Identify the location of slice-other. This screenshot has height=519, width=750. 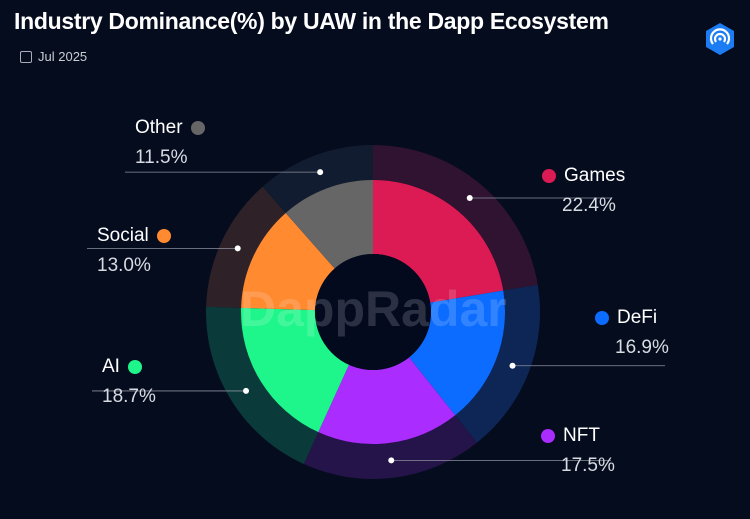
(329, 224).